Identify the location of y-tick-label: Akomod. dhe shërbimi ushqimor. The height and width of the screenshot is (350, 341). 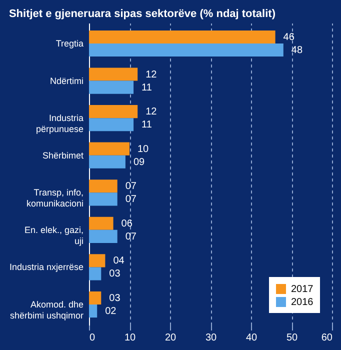
(47, 309).